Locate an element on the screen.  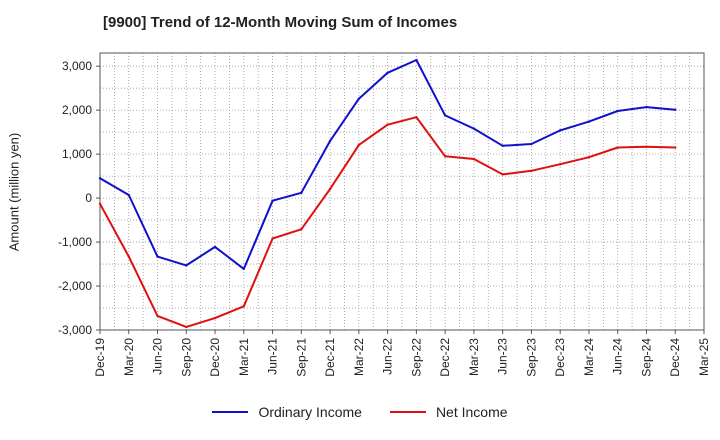
legend: Ordinary Income Net Income is located at coordinates (360, 412).